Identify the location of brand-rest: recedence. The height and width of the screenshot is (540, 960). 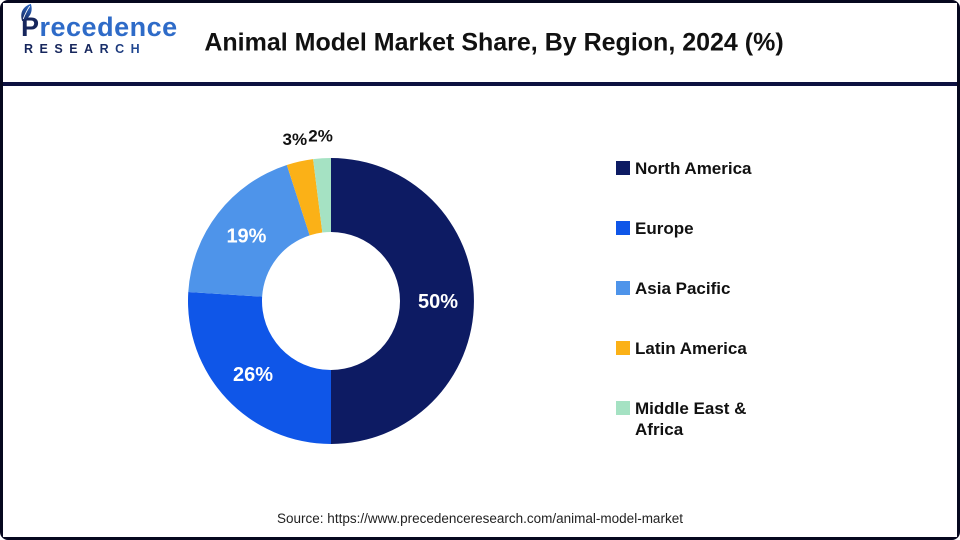
(108, 27).